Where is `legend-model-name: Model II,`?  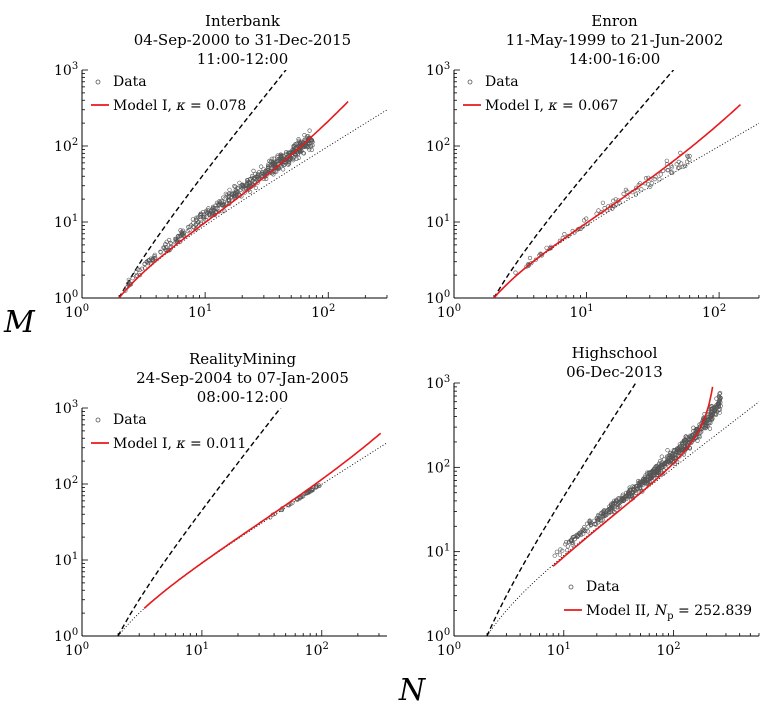 legend-model-name: Model II, is located at coordinates (620, 611).